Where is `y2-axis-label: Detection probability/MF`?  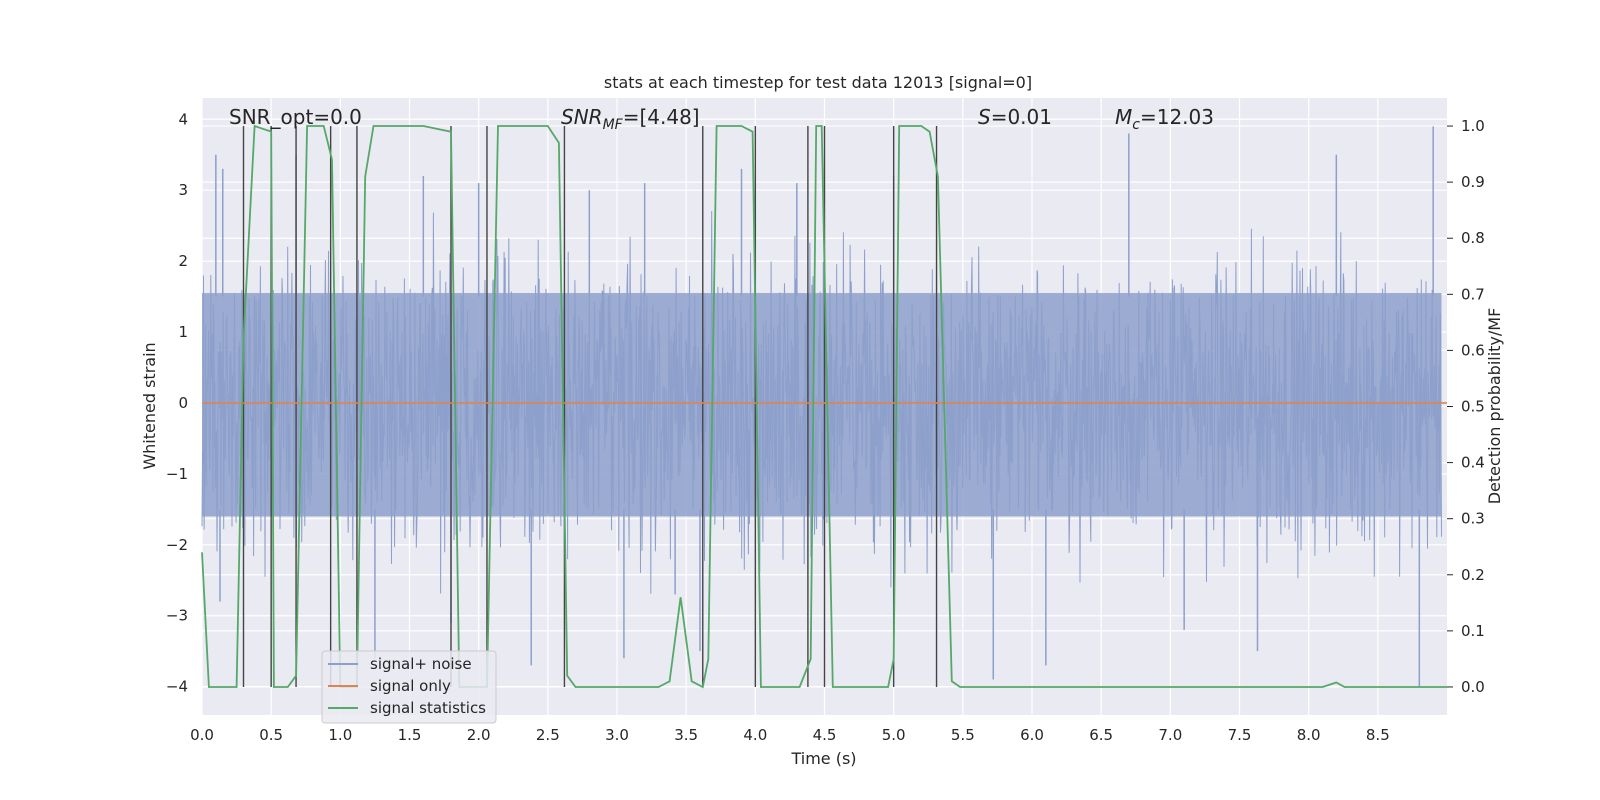 y2-axis-label: Detection probability/MF is located at coordinates (1494, 406).